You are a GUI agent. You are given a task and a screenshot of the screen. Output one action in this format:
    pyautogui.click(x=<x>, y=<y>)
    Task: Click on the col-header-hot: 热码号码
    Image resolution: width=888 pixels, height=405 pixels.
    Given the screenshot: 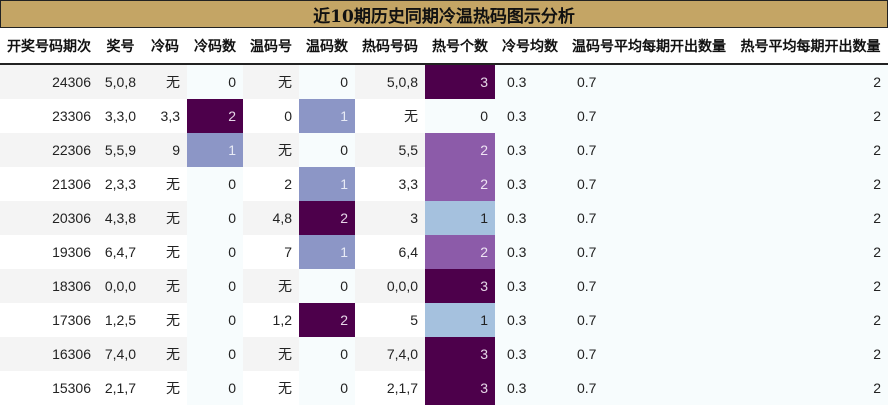 What is the action you would take?
    pyautogui.click(x=390, y=46)
    